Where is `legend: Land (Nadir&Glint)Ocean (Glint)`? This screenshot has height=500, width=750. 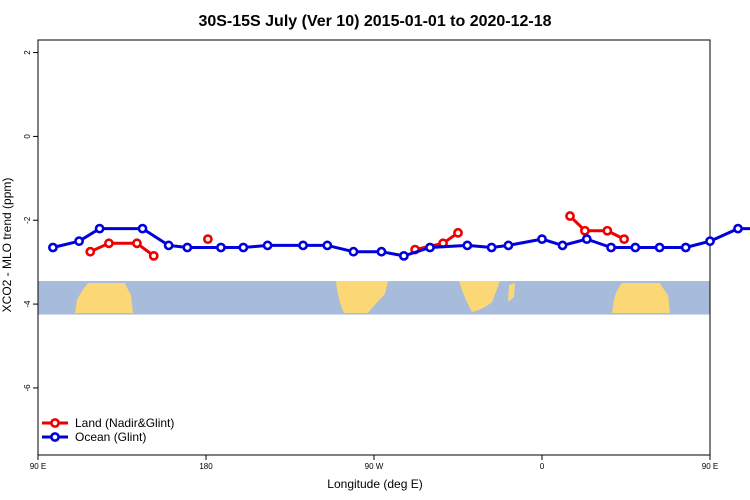 legend: Land (Nadir&Glint)Ocean (Glint) is located at coordinates (108, 430).